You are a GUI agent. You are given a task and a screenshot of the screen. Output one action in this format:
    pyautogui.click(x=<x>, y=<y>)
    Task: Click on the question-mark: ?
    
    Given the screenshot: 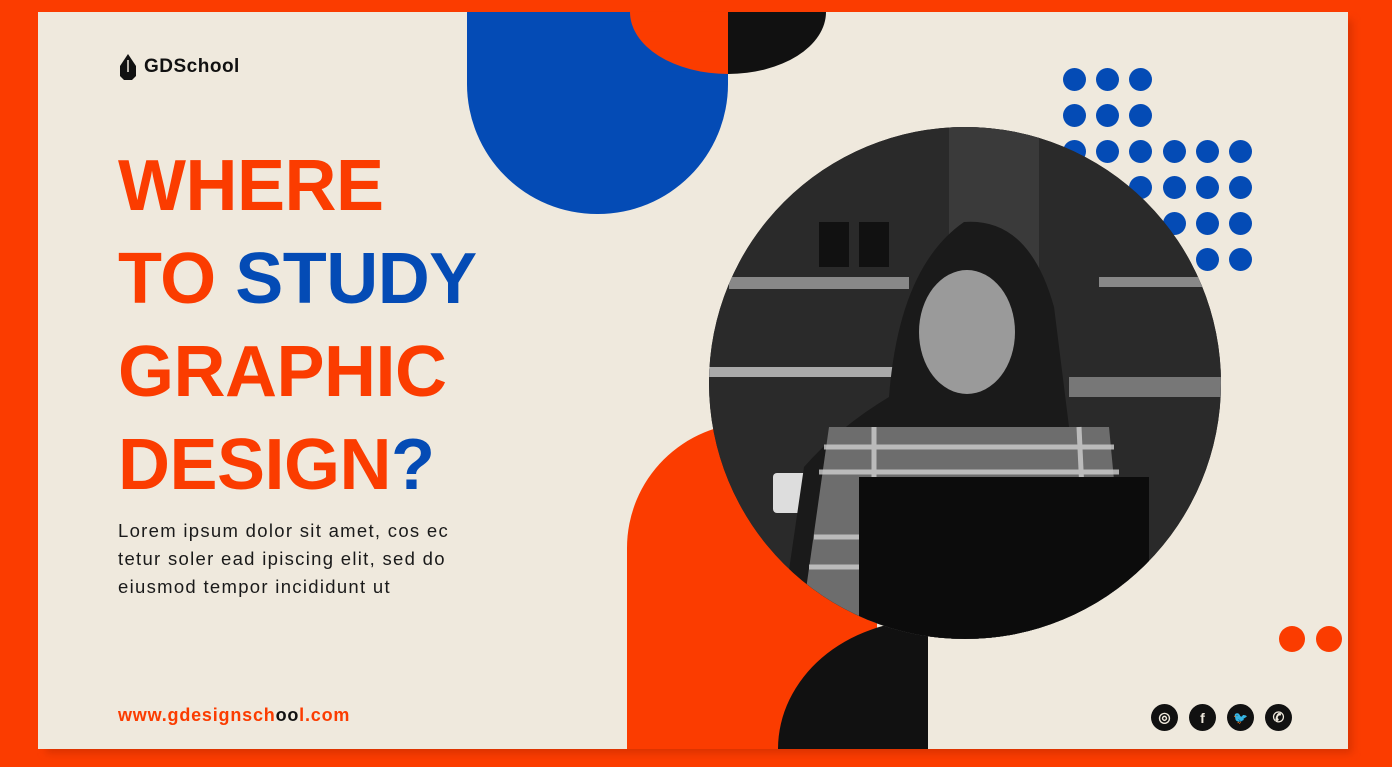 What is the action you would take?
    pyautogui.click(x=413, y=465)
    